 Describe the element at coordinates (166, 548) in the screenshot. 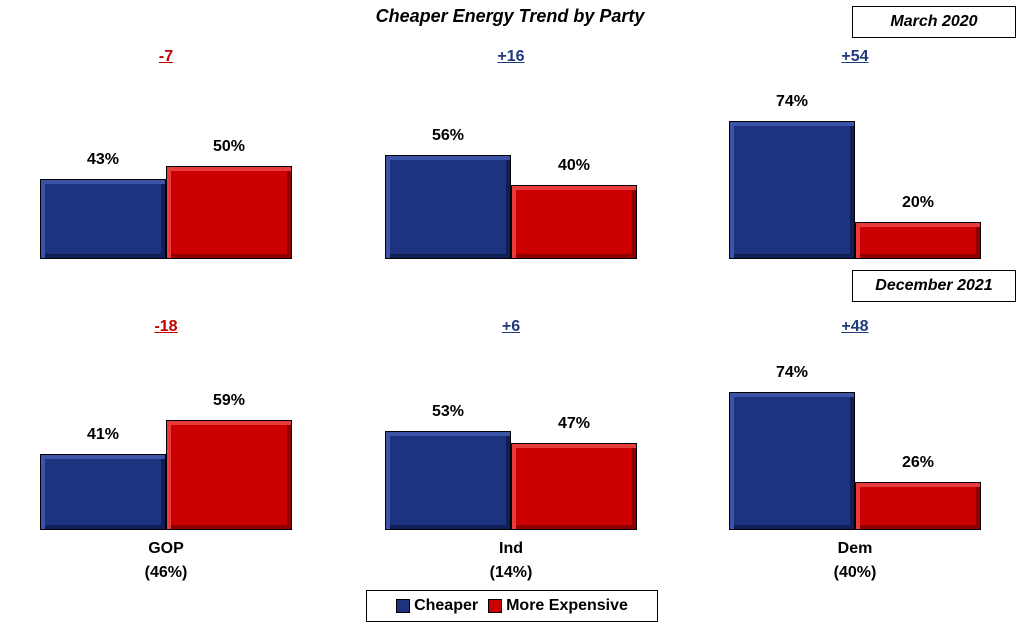

I see `category-label-gop: GOP` at that location.